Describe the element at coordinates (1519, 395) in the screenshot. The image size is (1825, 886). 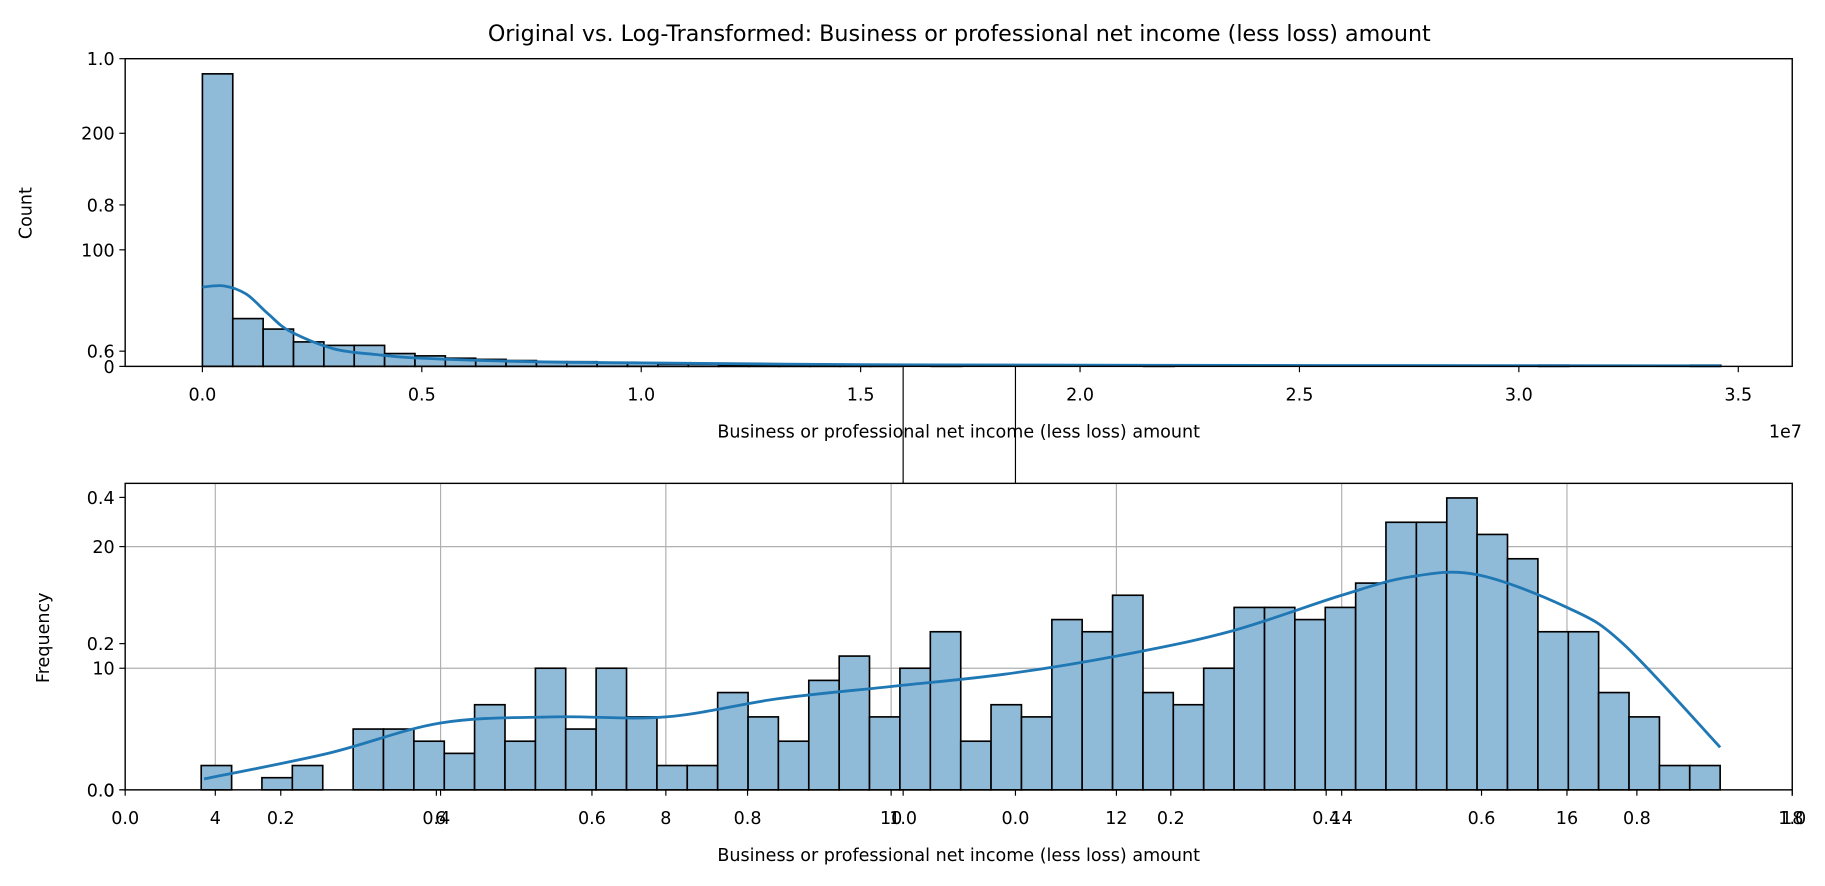
I see `x-tick-label: 3.0` at that location.